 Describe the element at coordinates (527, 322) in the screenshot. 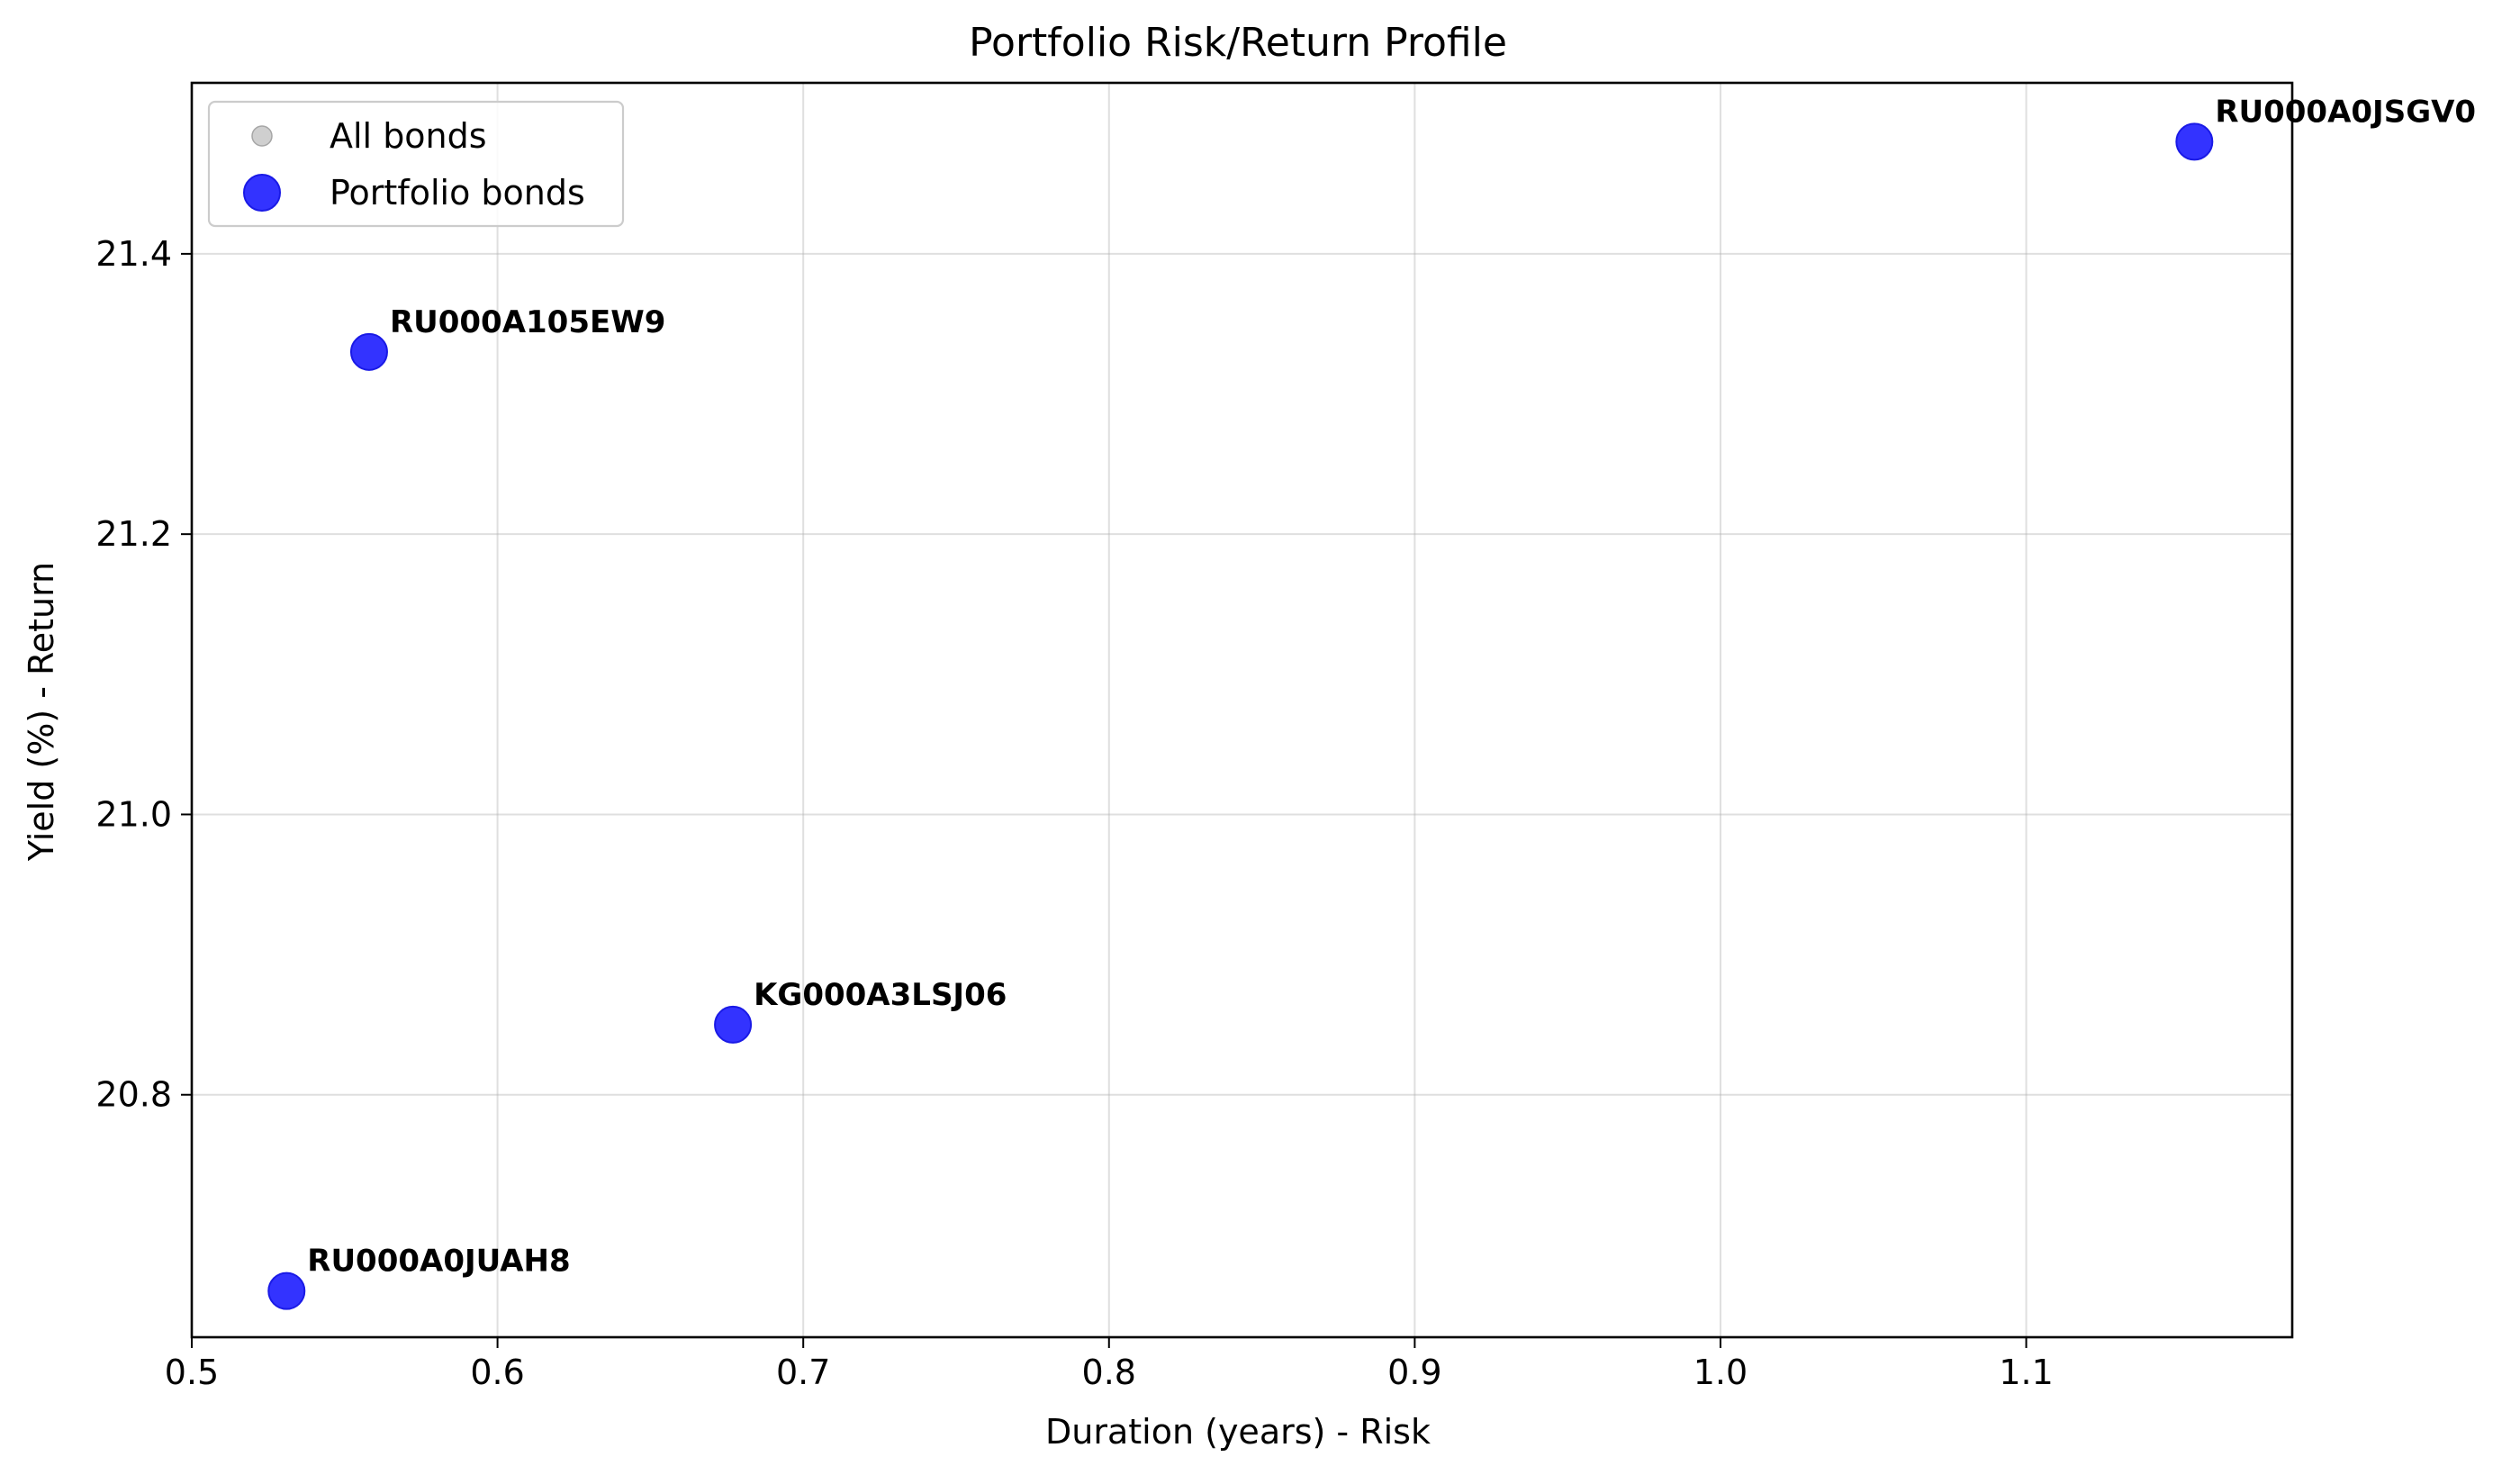

I see `point-label: RU000A105EW9` at that location.